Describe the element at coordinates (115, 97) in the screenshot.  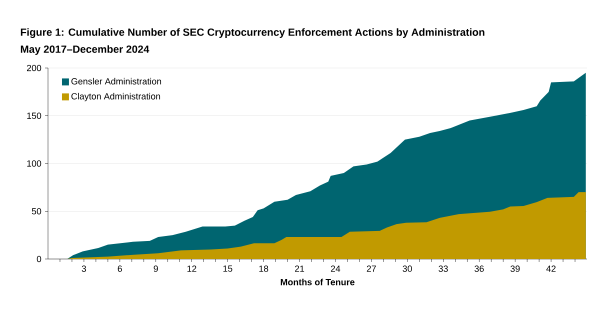
I see `legend-label: Clayton Administration` at that location.